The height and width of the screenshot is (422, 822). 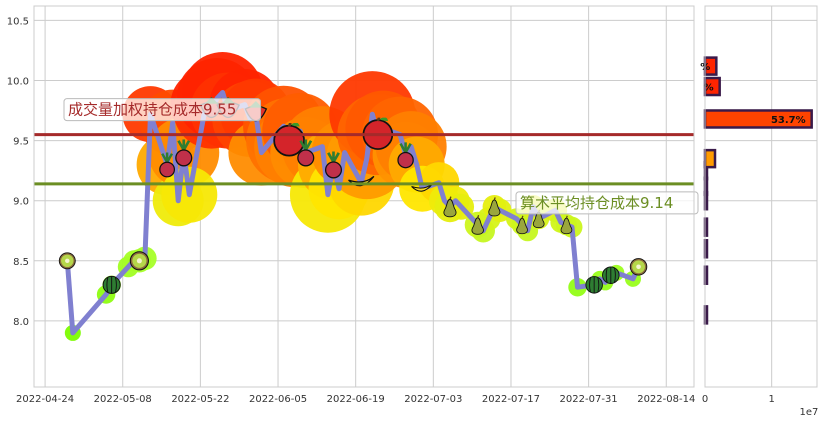 I want to click on x-tick-label: 2022-08-14, so click(x=666, y=399).